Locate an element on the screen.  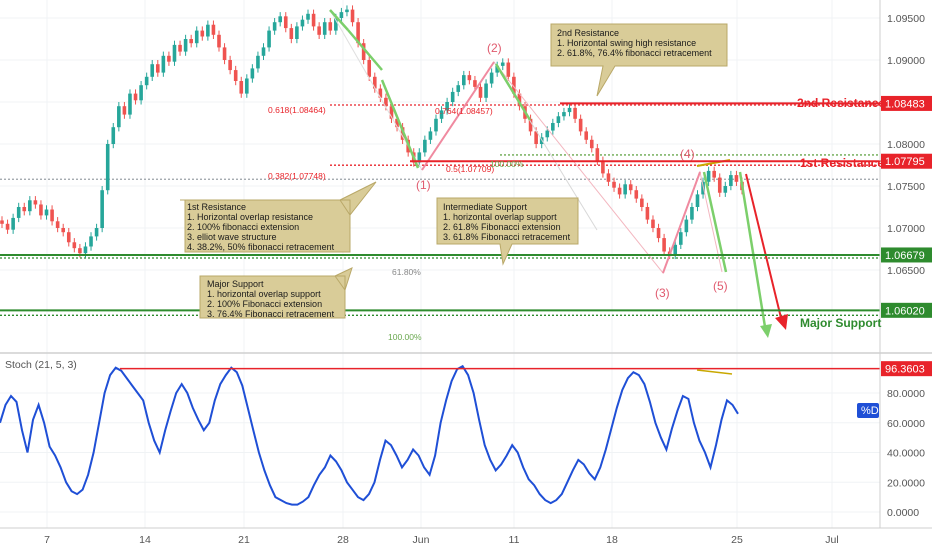
price-tick-label: 1.09000 is located at coordinates (906, 61).